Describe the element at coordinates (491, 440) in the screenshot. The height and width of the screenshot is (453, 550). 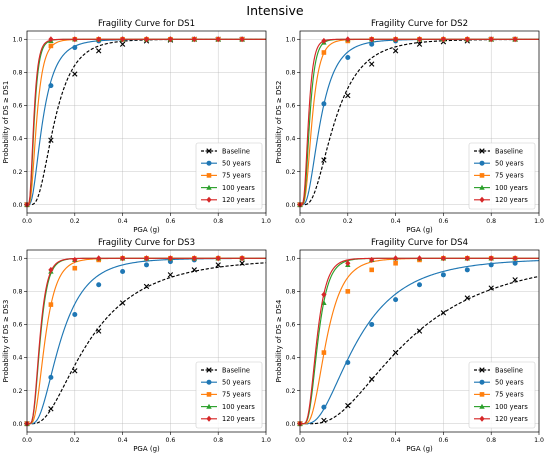
I see `x-tick-label: 0.8` at that location.